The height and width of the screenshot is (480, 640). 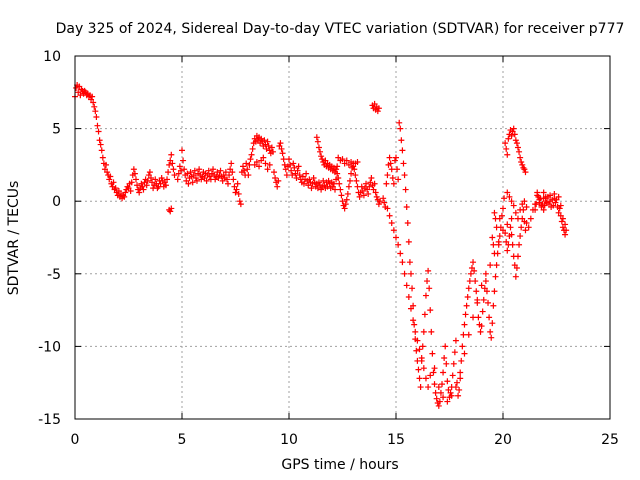 What do you see at coordinates (339, 465) in the screenshot?
I see `x-axis-label: GPS time / hours` at bounding box center [339, 465].